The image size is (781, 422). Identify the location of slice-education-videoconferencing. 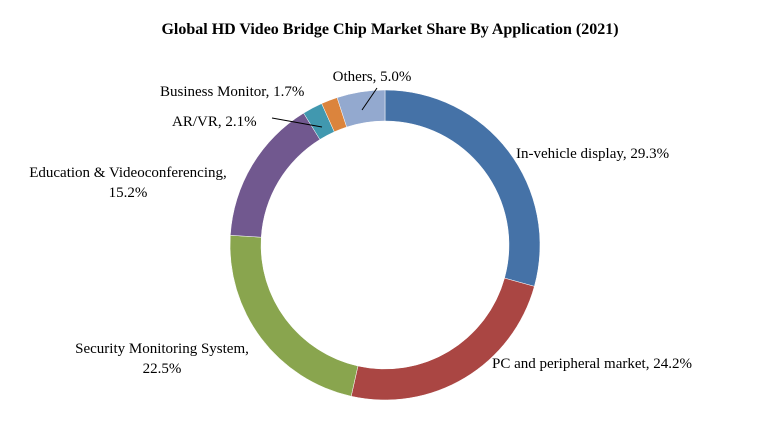
(275, 175).